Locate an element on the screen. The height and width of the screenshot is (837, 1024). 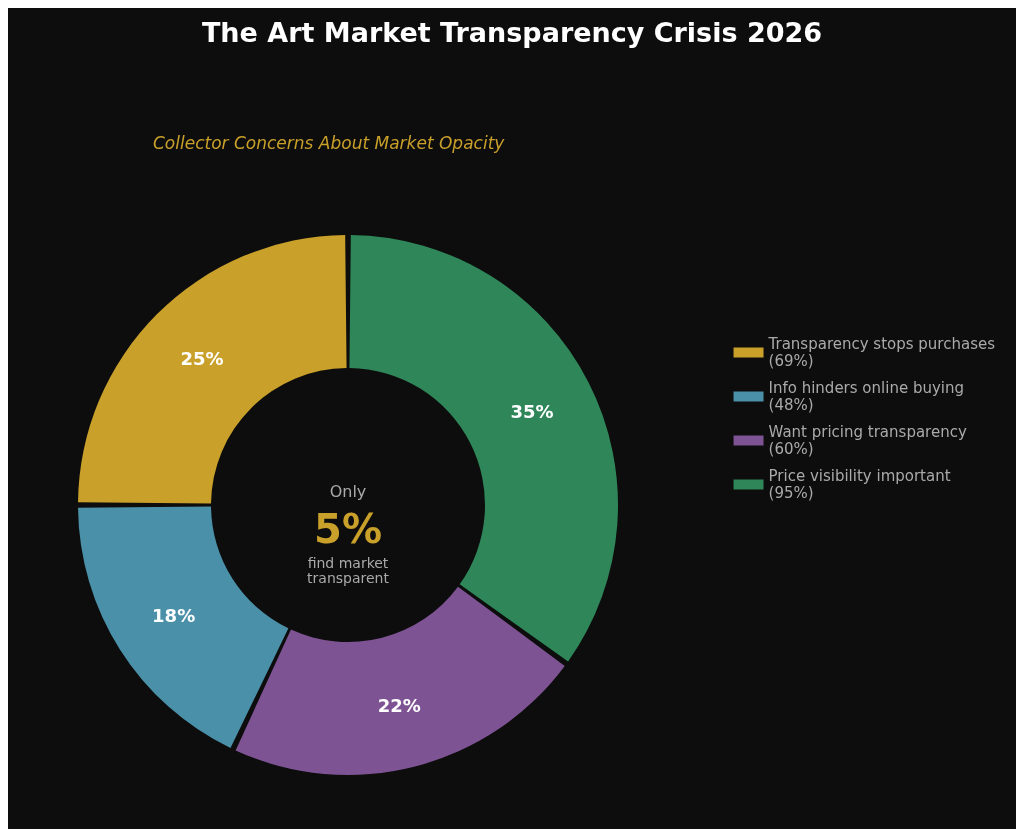
legend-label: Transparency stops purchases (69%) is located at coordinates (881, 352).